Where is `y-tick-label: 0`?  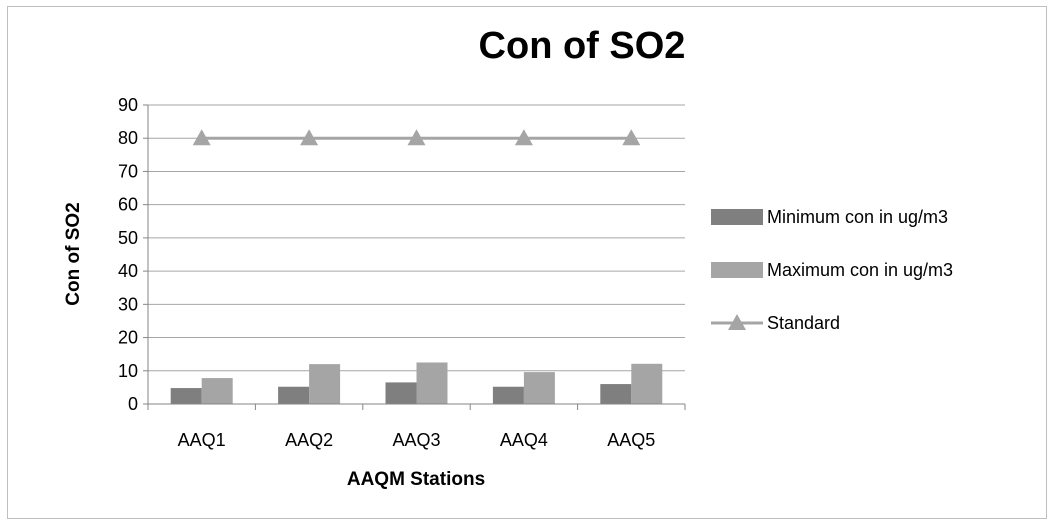 y-tick-label: 0 is located at coordinates (133, 404).